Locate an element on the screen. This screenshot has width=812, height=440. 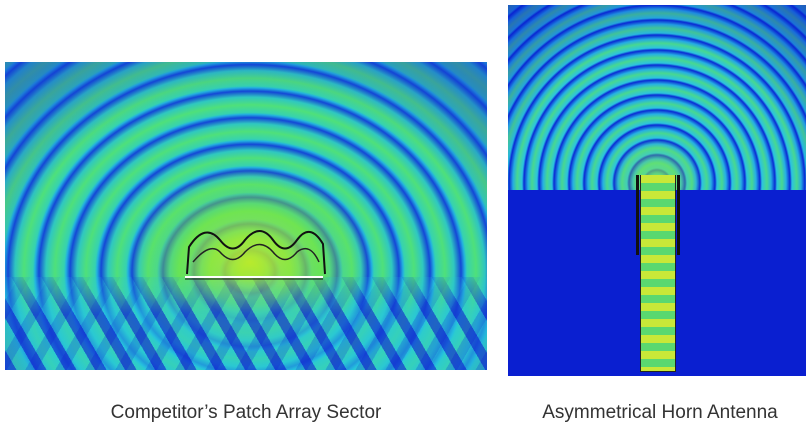
caption-patch-array: Competitor’s Patch Array Sector is located at coordinates (246, 412).